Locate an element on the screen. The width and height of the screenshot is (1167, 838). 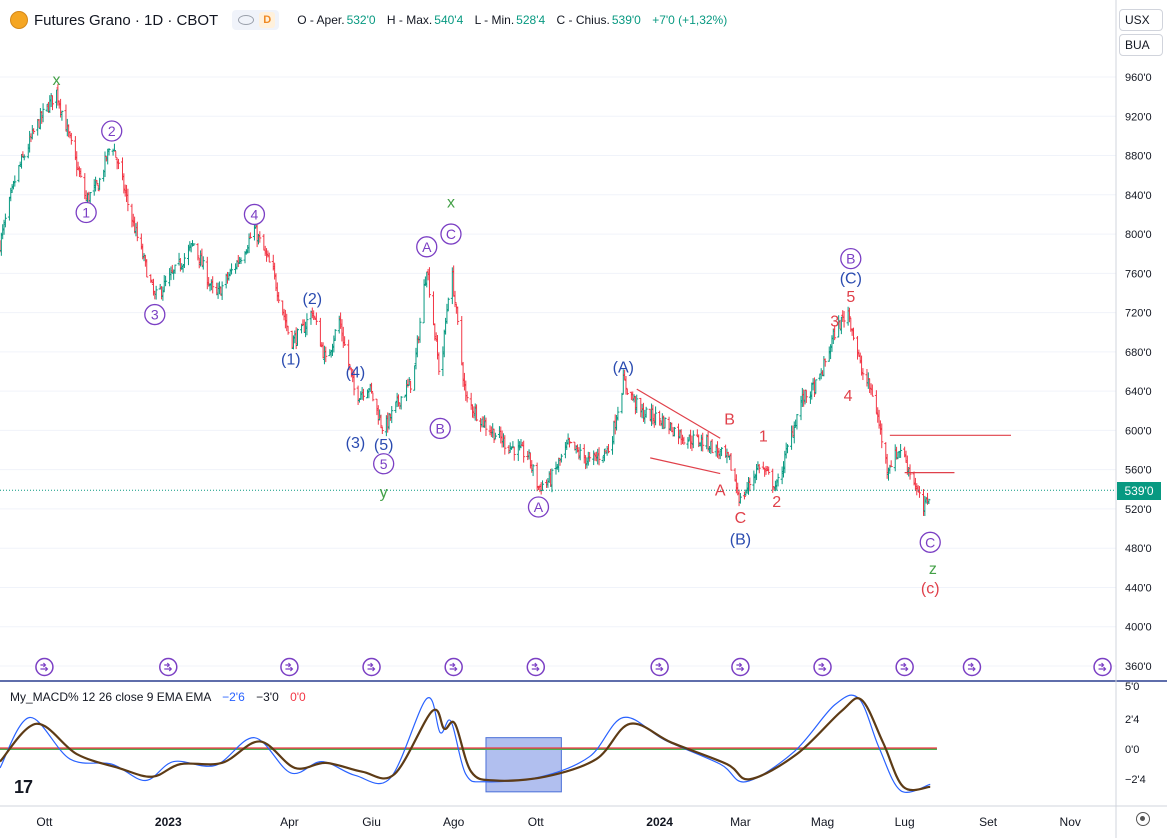
wave-label: (c) is located at coordinates (930, 588).